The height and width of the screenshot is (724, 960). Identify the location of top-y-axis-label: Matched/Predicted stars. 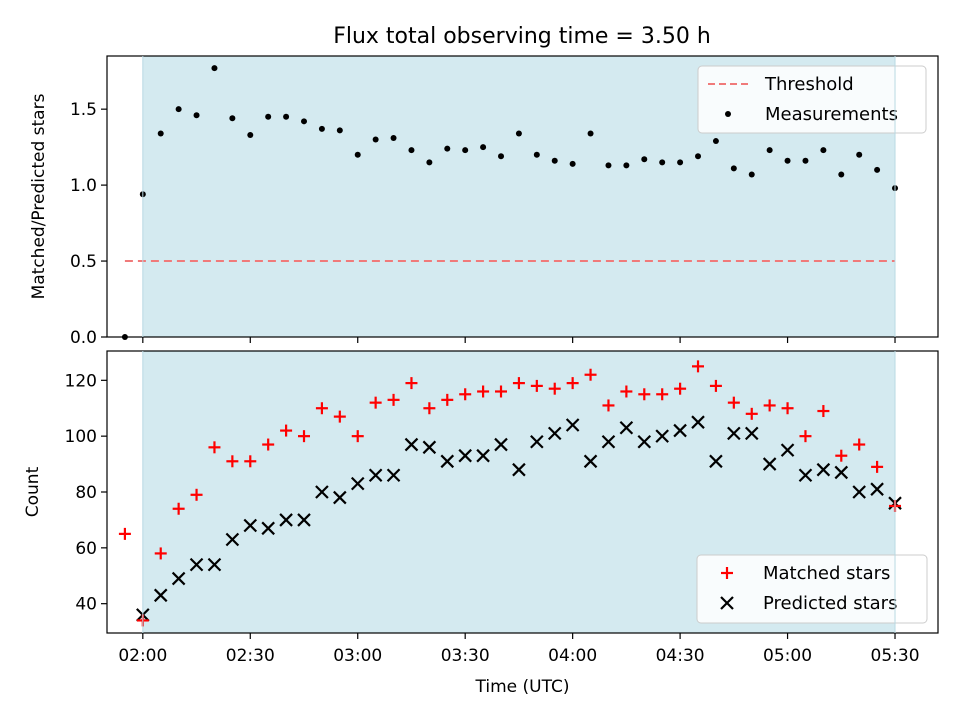
(39, 196).